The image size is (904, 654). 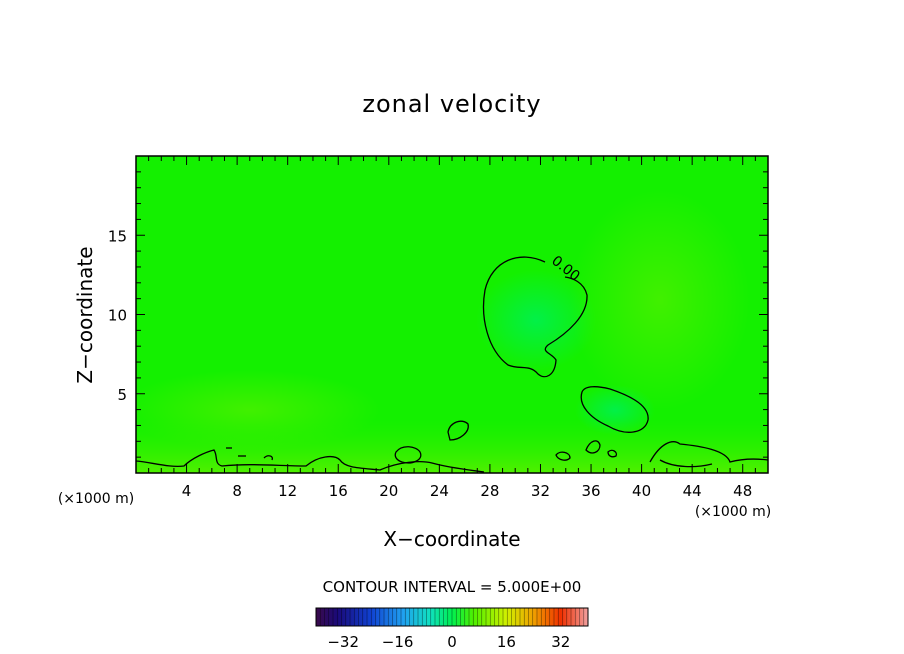 What do you see at coordinates (590, 491) in the screenshot?
I see `x-tick-label: 36` at bounding box center [590, 491].